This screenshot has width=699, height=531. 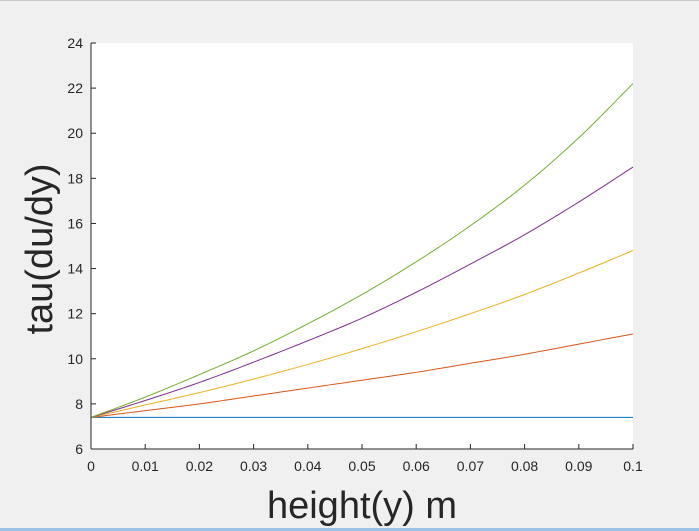 What do you see at coordinates (416, 466) in the screenshot?
I see `x-tick-label: 0.06` at bounding box center [416, 466].